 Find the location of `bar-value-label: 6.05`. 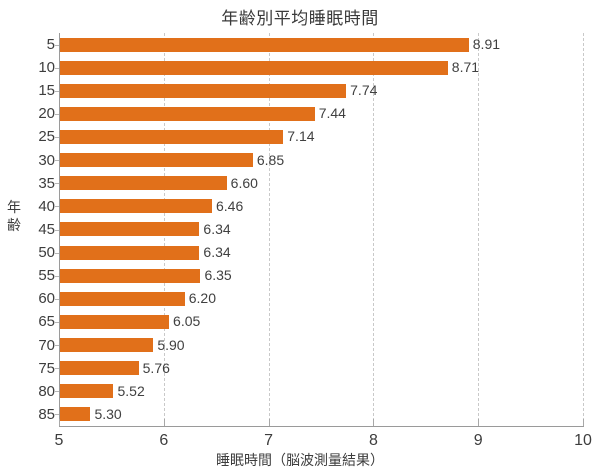

bar-value-label: 6.05 is located at coordinates (187, 321).